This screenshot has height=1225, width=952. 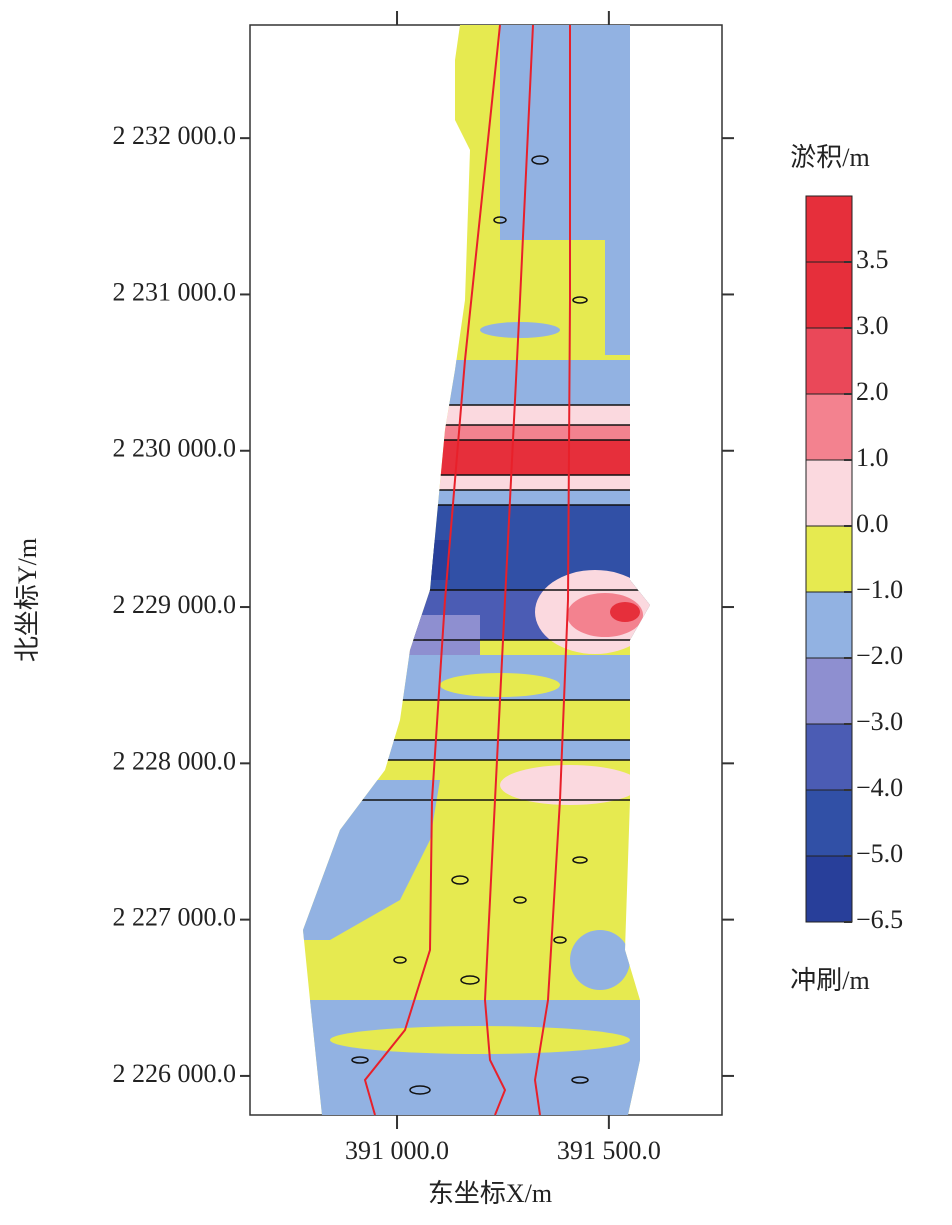 I want to click on y-axis-label: 北坐标Y/m, so click(x=27, y=600).